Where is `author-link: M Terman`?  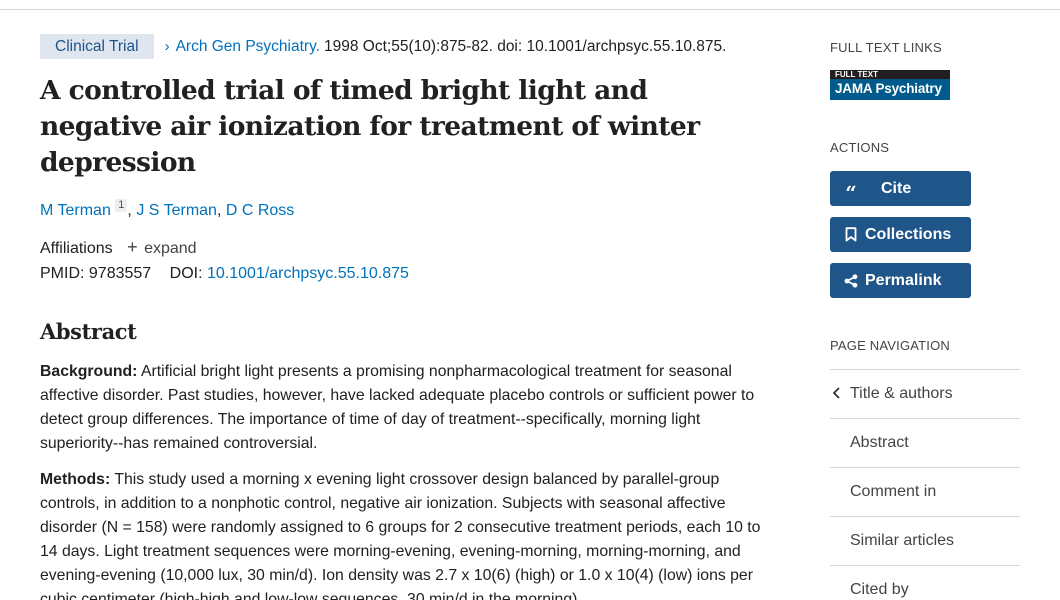
author-link: M Terman is located at coordinates (75, 210).